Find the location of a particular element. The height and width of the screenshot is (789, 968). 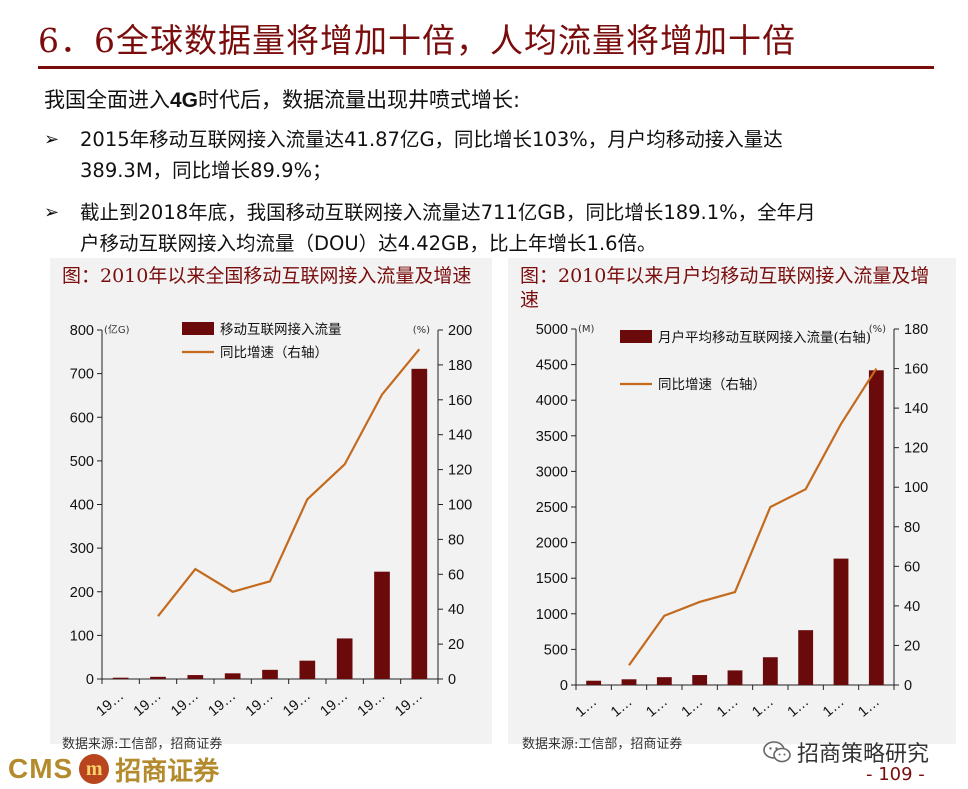

left-tick-label: 300 is located at coordinates (82, 549).